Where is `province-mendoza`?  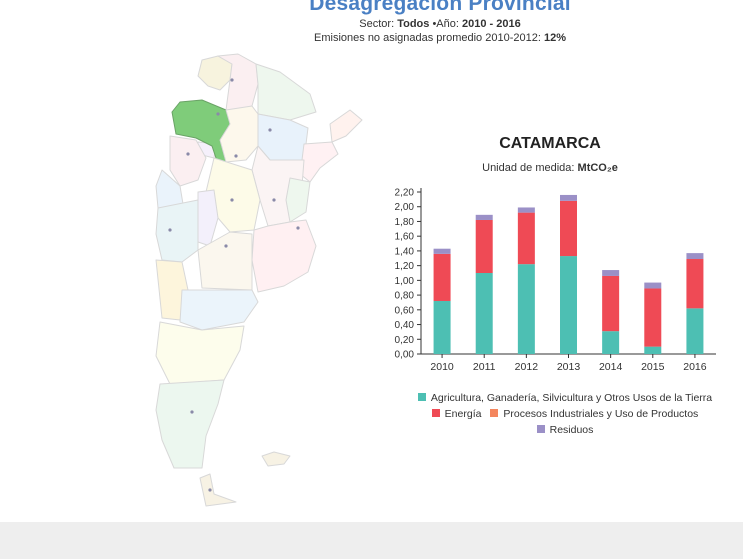 province-mendoza is located at coordinates (177, 231).